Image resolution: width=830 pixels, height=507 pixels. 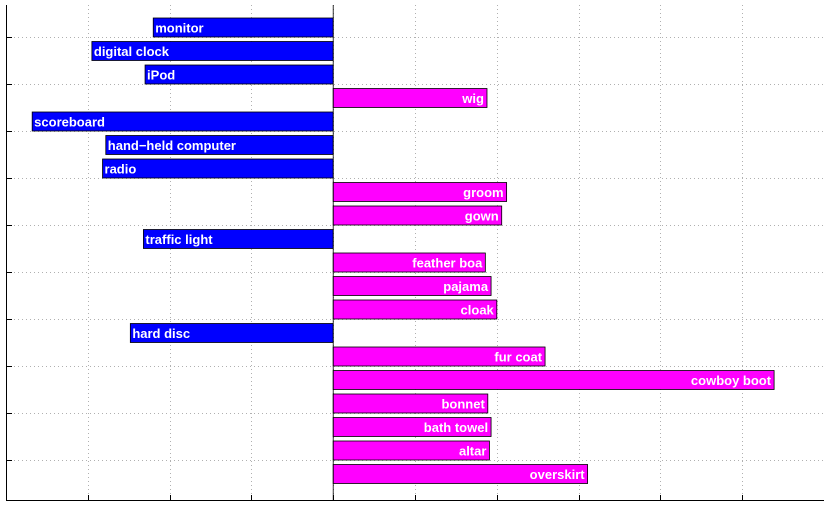 I want to click on bar-label: radio, so click(x=121, y=169).